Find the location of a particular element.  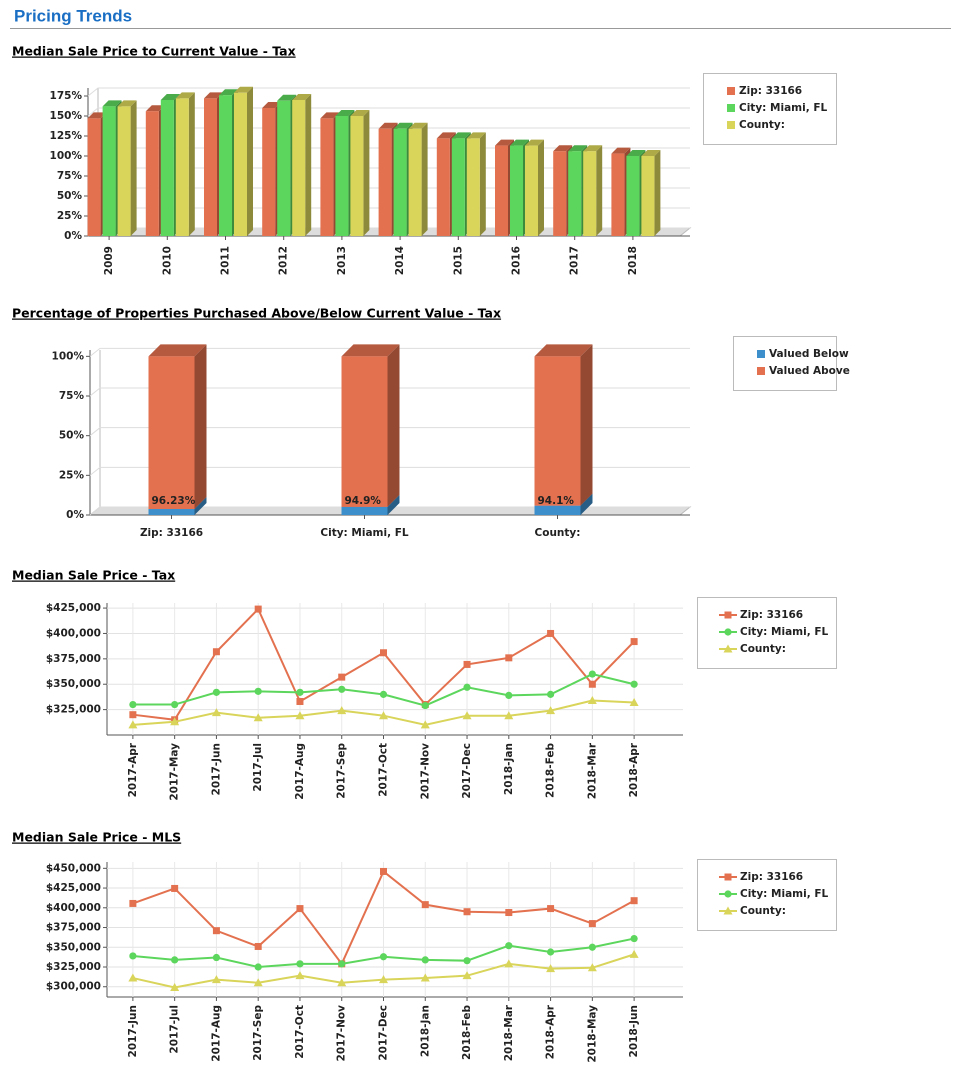

data-label: 96.23% is located at coordinates (174, 501).